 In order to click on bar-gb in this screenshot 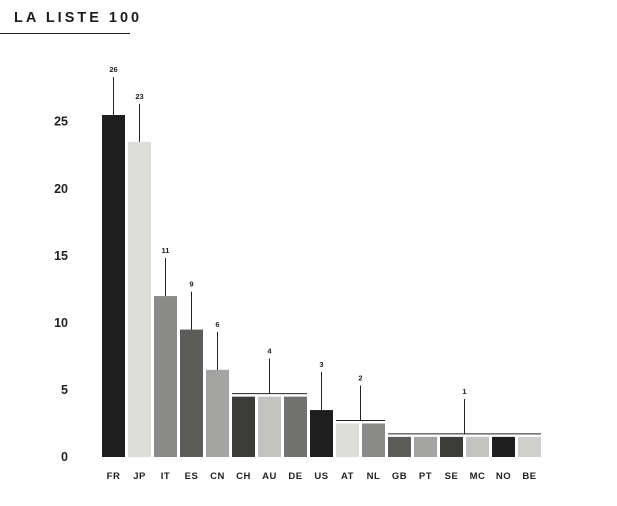, I will do `click(399, 446)`.